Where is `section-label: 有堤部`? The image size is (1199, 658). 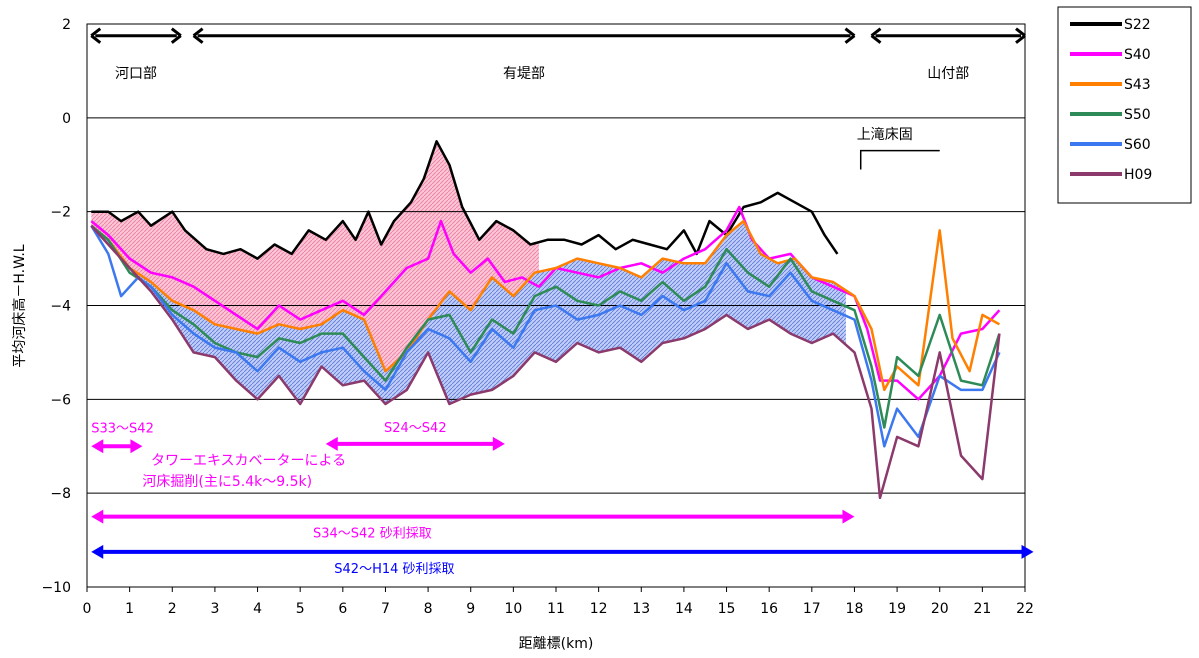 section-label: 有堤部 is located at coordinates (524, 74).